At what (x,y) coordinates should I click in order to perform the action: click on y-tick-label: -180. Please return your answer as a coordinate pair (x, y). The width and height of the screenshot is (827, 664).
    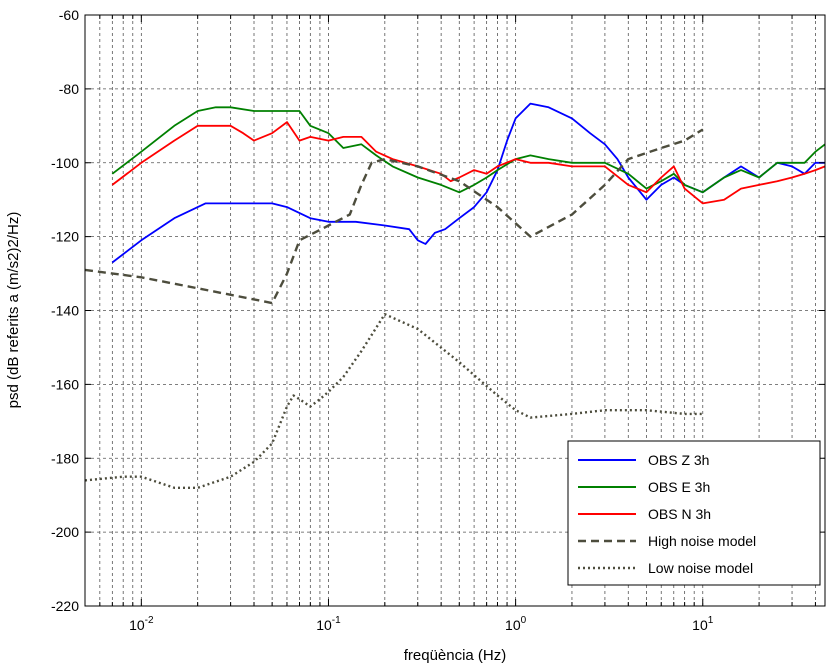
    Looking at the image, I should click on (65, 458).